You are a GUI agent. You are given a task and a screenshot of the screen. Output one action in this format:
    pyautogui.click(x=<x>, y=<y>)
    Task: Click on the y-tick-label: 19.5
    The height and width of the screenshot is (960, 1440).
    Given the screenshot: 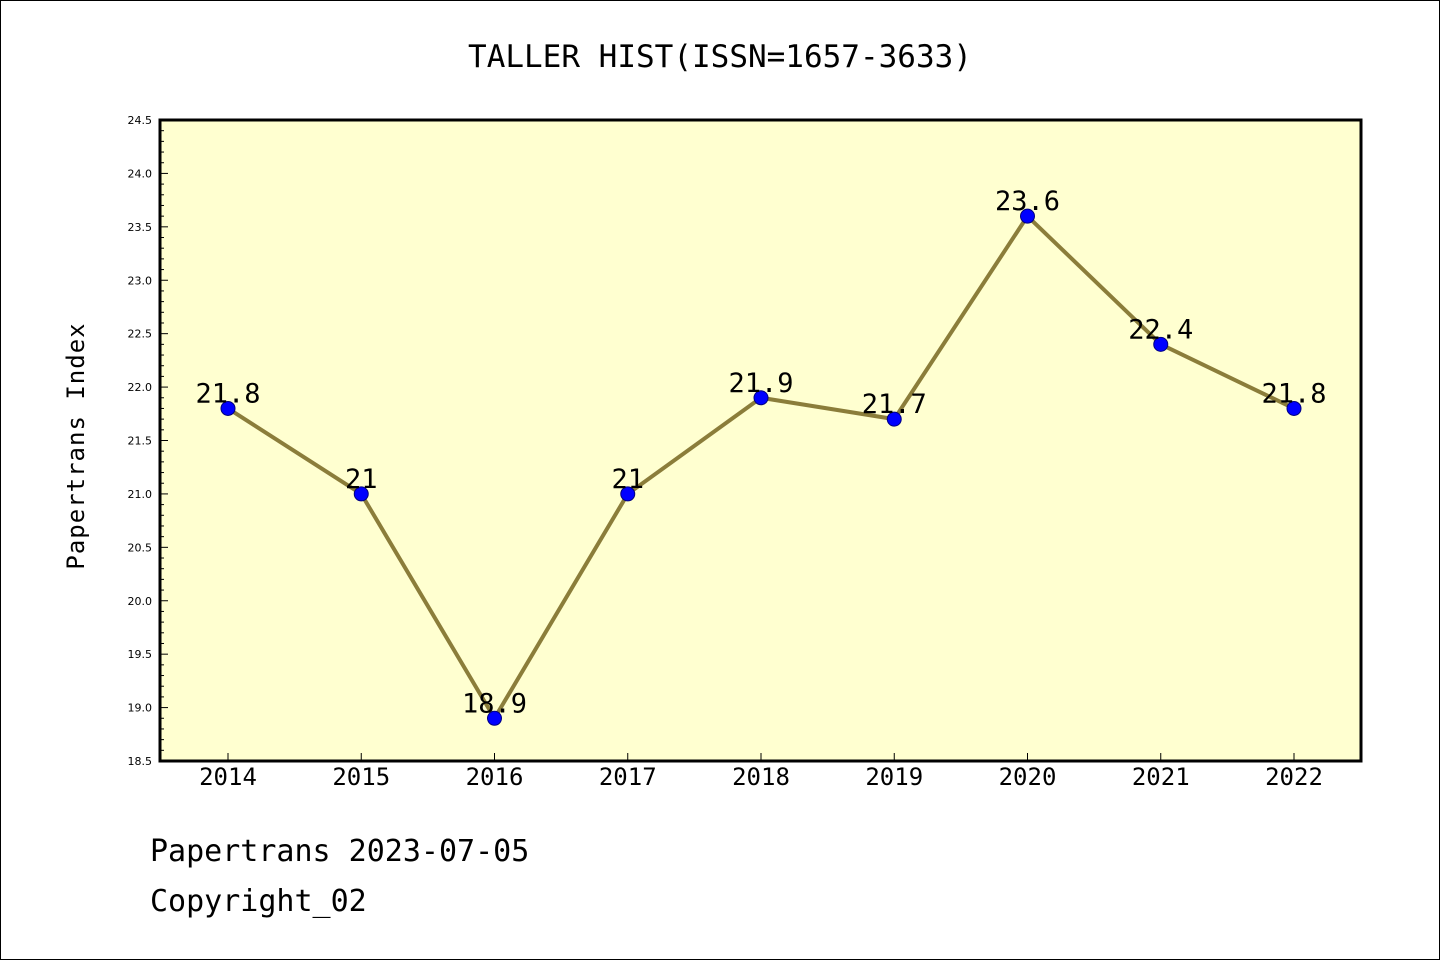 What is the action you would take?
    pyautogui.click(x=140, y=654)
    